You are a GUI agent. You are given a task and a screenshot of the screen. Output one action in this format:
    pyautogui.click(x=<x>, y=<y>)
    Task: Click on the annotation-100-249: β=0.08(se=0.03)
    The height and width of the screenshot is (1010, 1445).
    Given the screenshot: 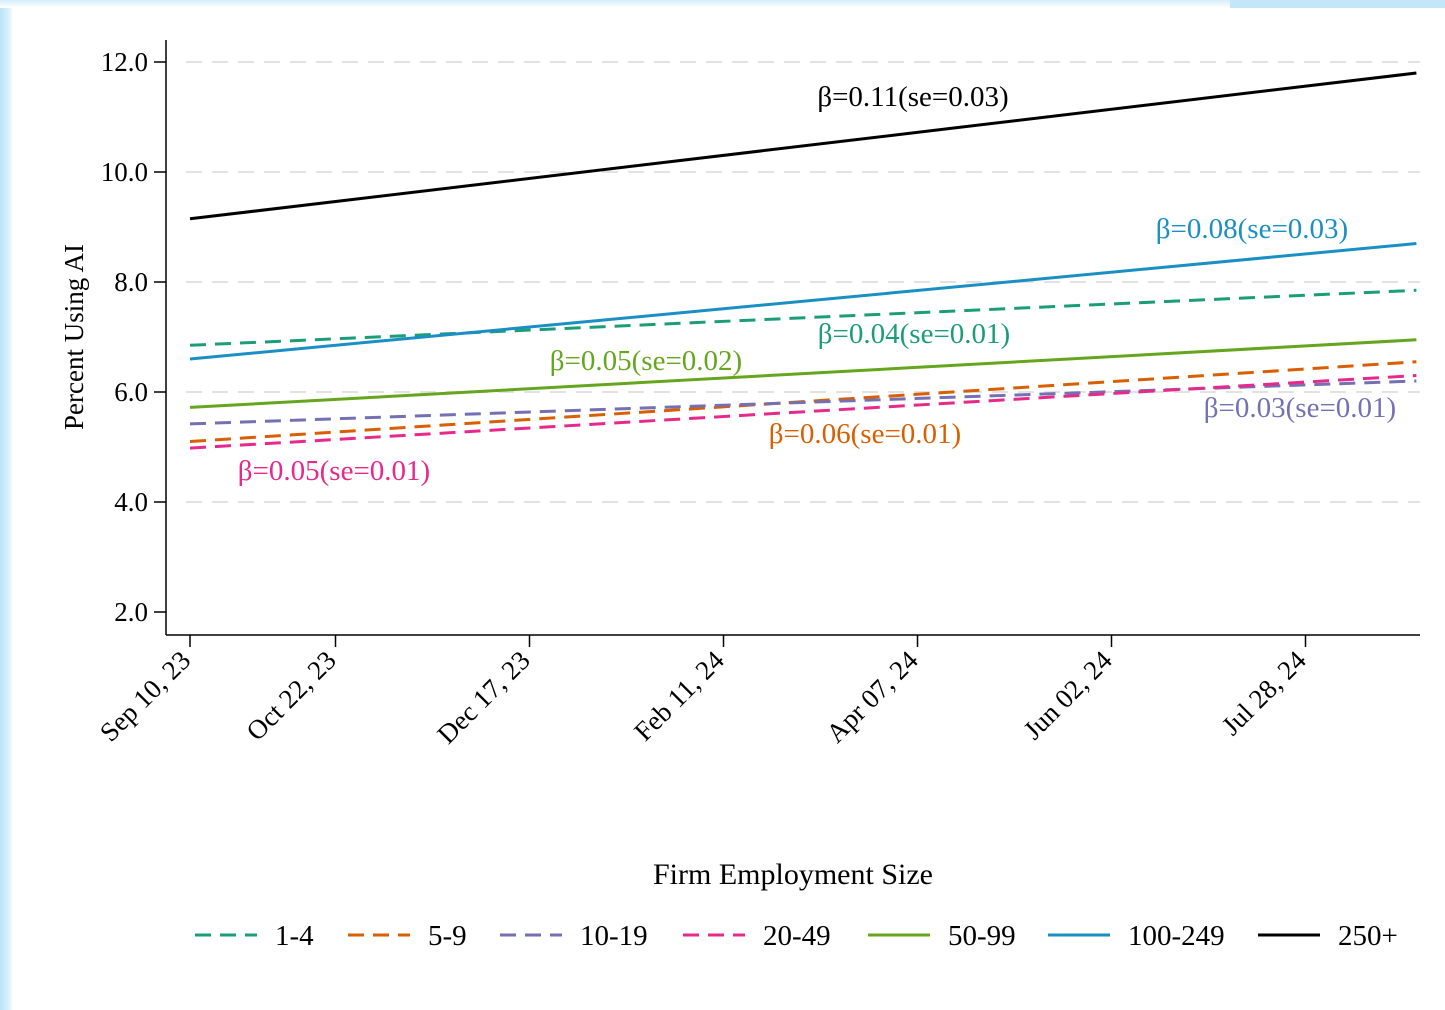 What is the action you would take?
    pyautogui.click(x=1252, y=229)
    